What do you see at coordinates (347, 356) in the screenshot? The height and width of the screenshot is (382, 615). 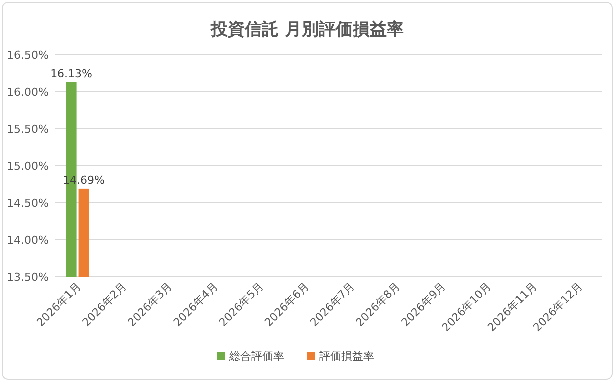 I see `legend-label: 評価損益率` at bounding box center [347, 356].